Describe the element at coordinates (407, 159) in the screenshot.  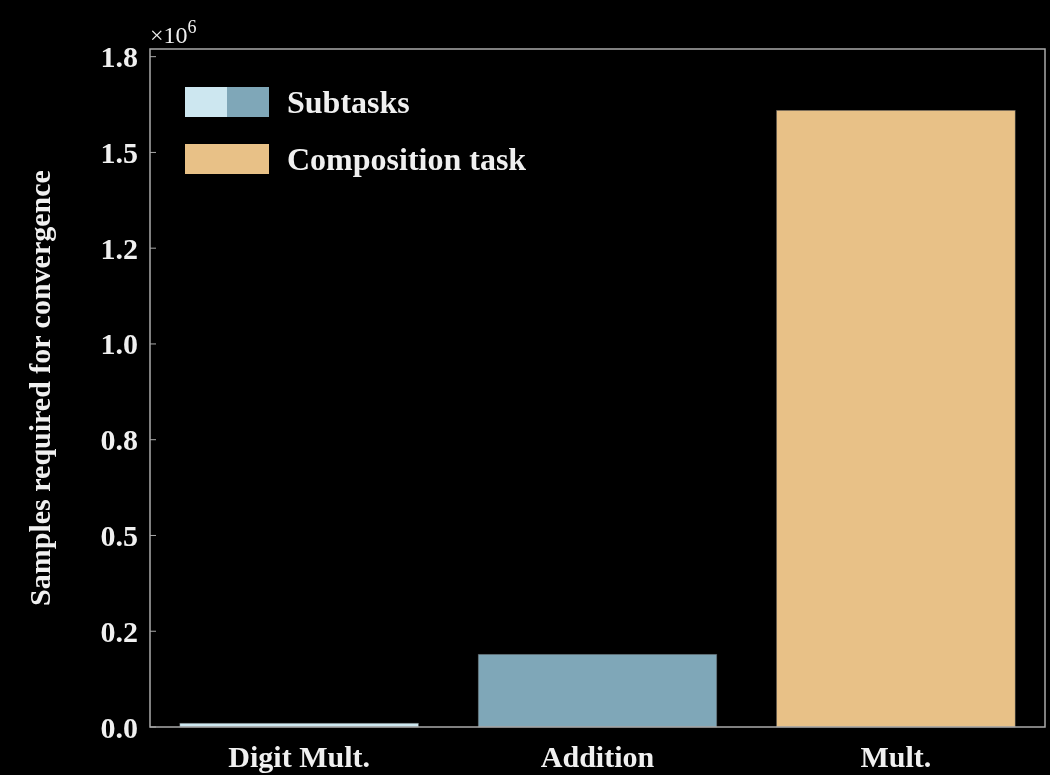
I see `legend-label: Composition task` at that location.